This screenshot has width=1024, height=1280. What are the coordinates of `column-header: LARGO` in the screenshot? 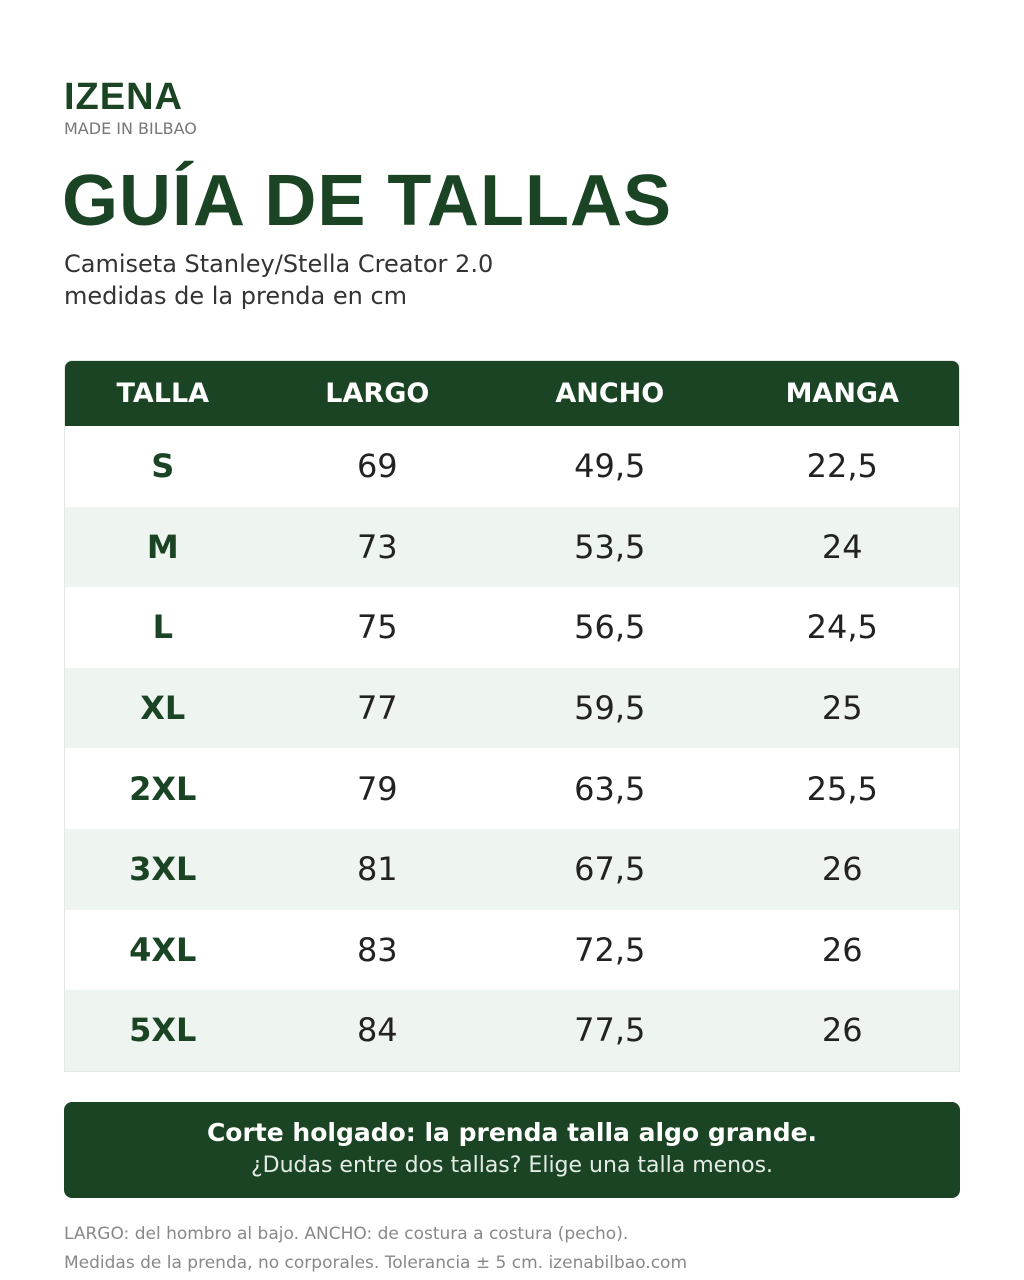 It's located at (377, 393).